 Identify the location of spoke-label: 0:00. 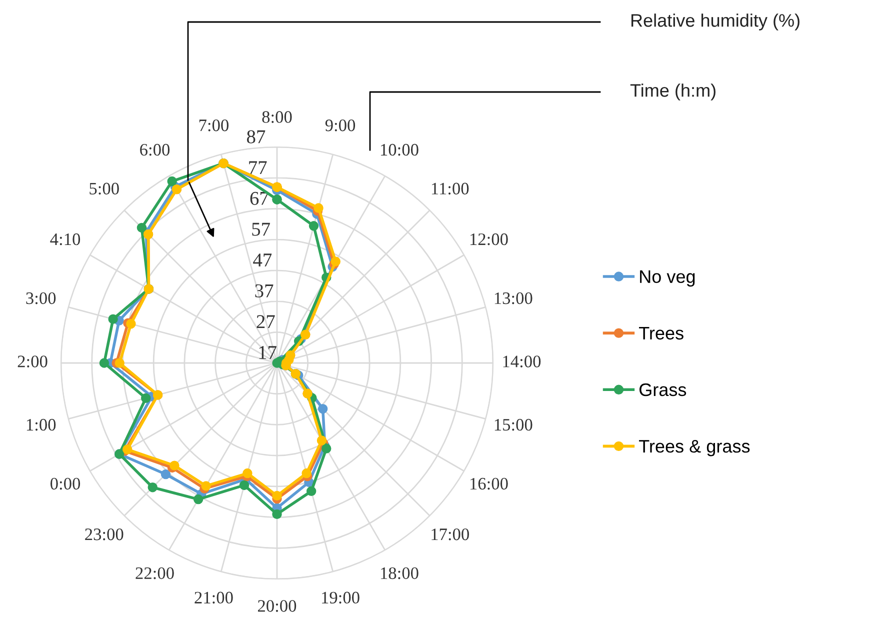
(65, 484).